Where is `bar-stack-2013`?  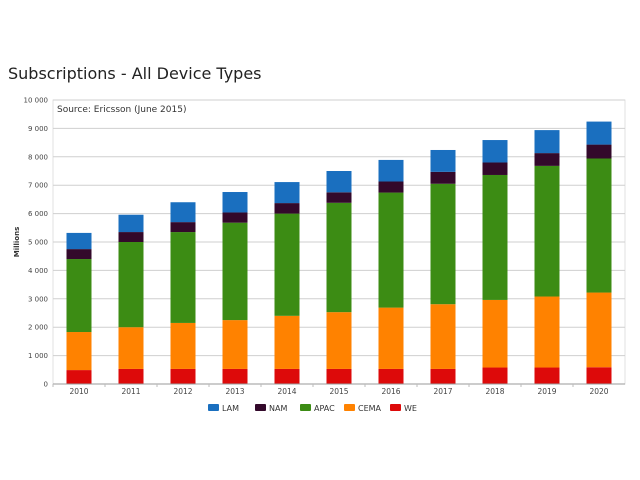
bar-stack-2013 is located at coordinates (235, 288).